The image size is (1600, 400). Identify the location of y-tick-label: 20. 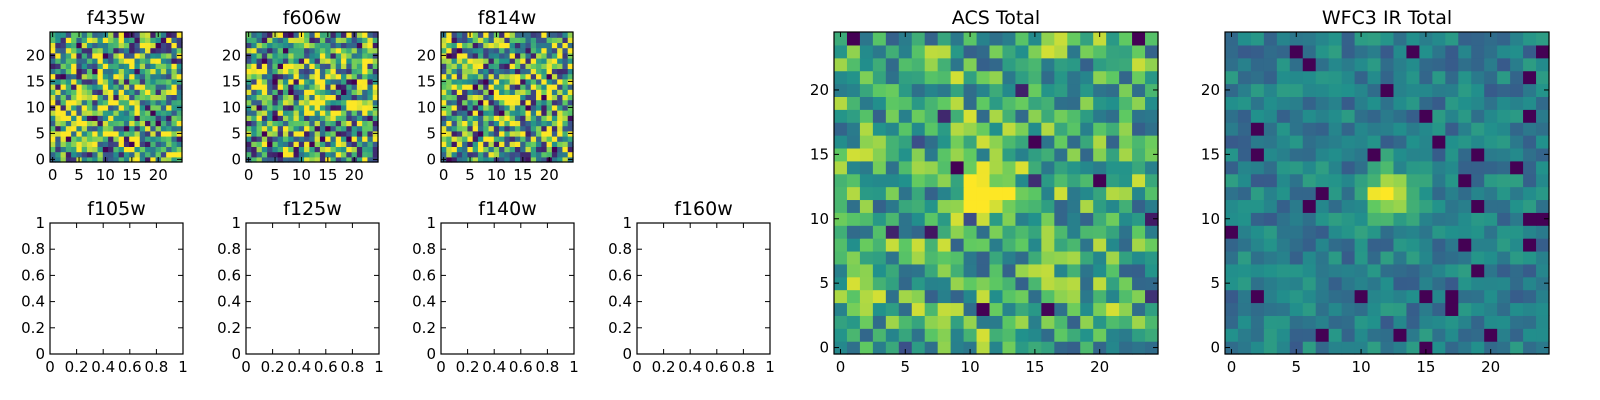
(231, 55).